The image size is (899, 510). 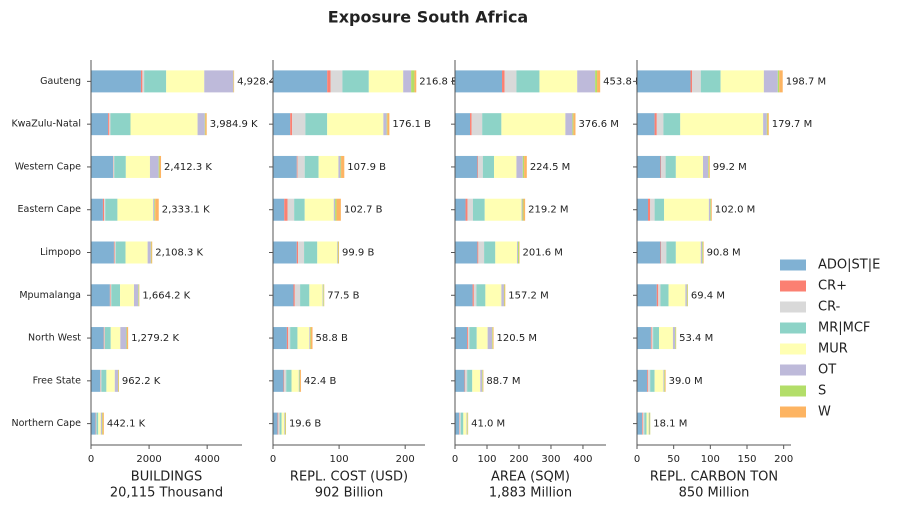 What do you see at coordinates (438, 81) in the screenshot?
I see `total-label: 216.8 B` at bounding box center [438, 81].